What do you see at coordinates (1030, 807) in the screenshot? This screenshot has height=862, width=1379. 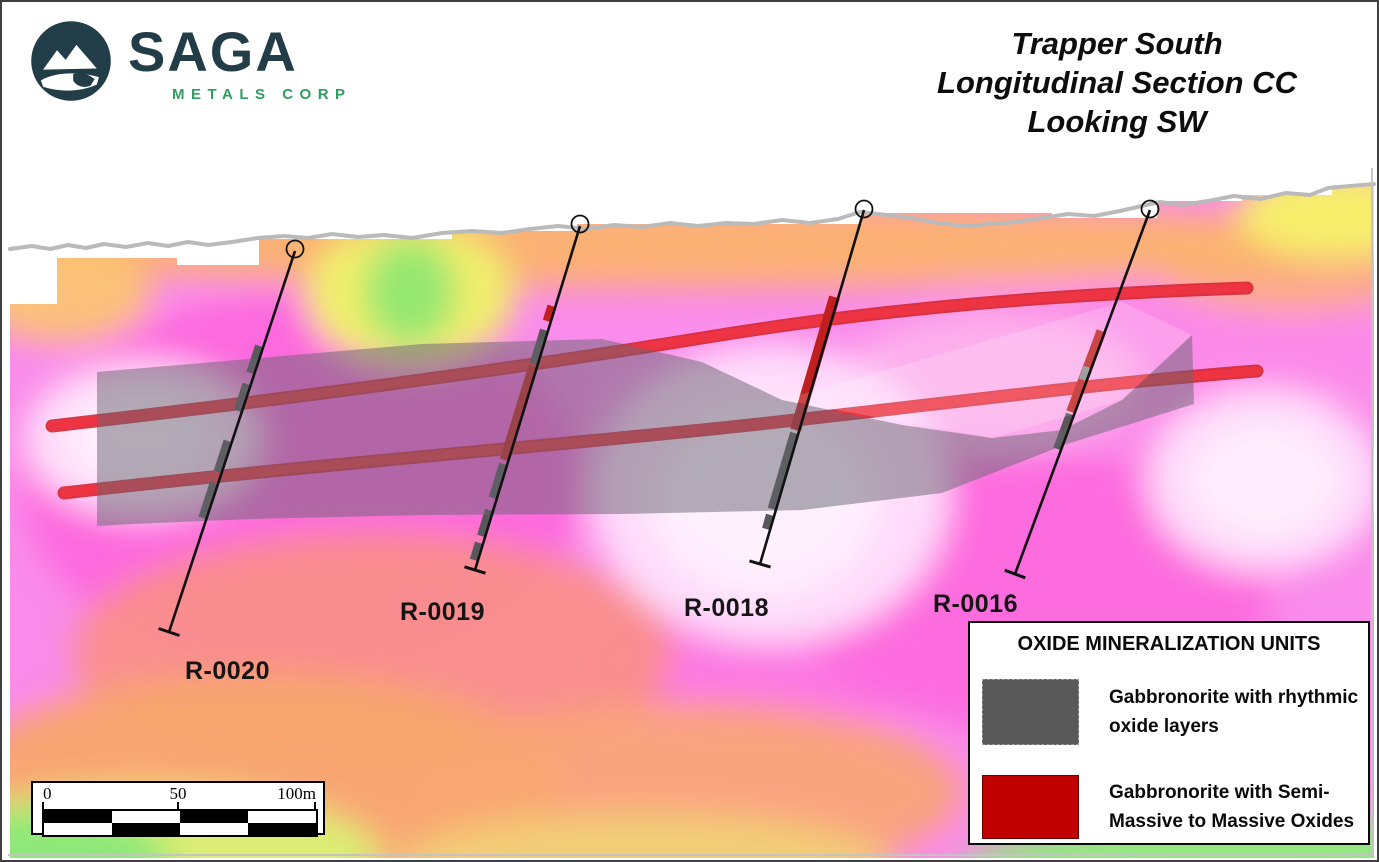 I see `legend-swatch-red` at bounding box center [1030, 807].